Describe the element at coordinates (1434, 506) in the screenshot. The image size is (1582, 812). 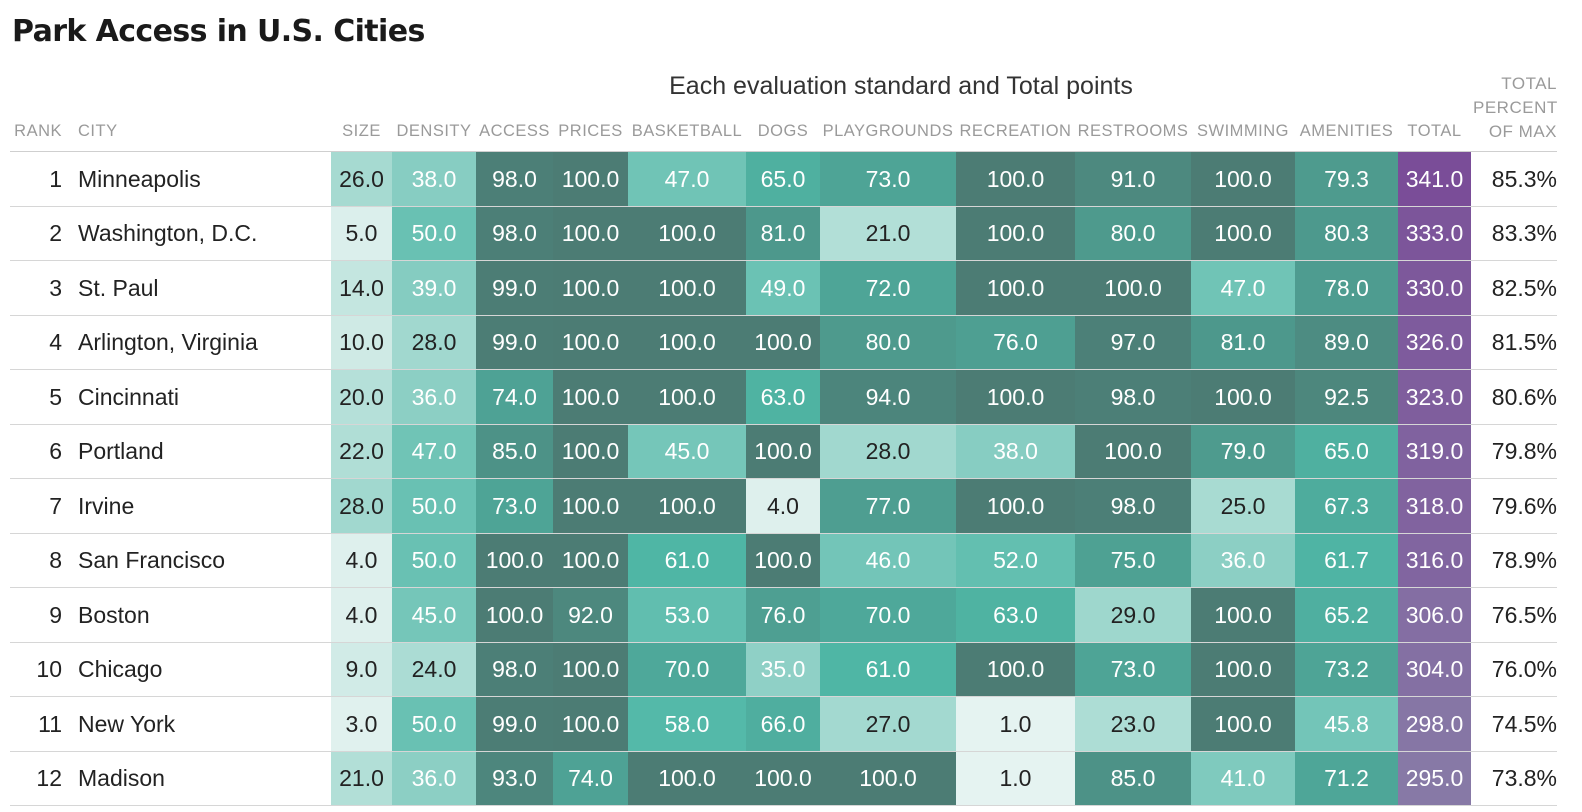
I see `total-cell: 318.0` at that location.